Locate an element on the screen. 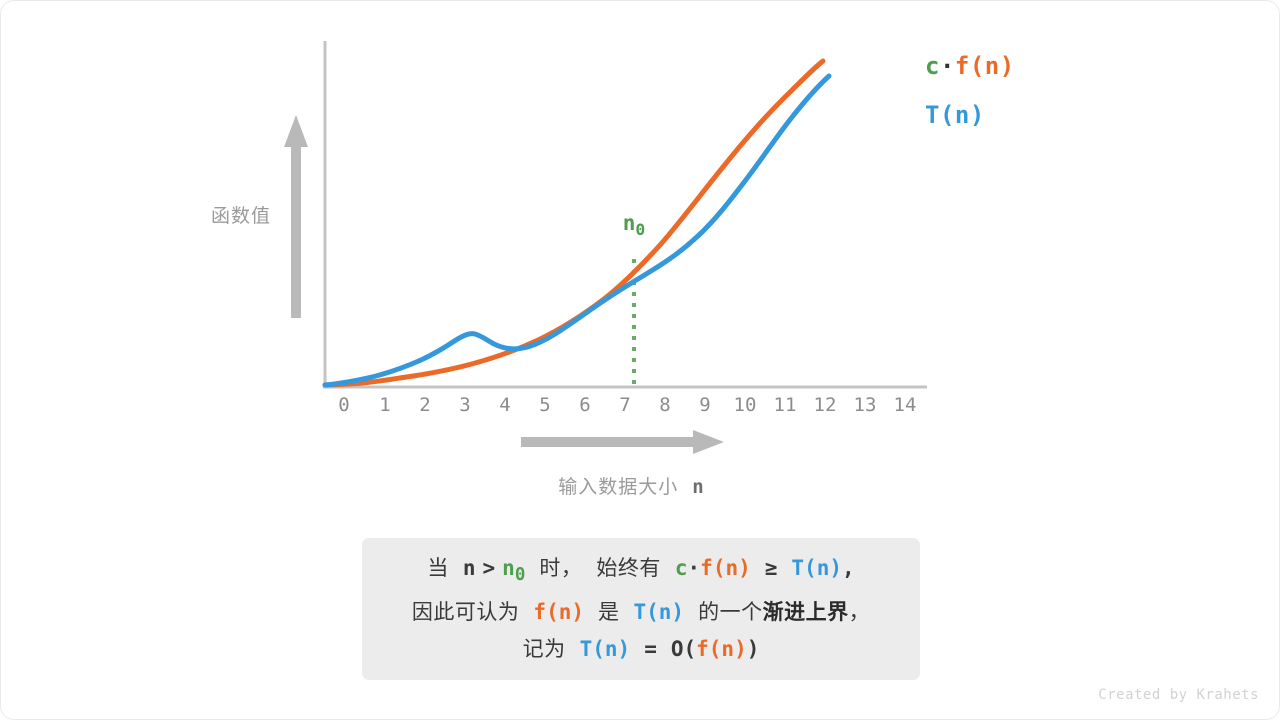 The image size is (1280, 720). cap1-ge-icon: ≥ is located at coordinates (771, 567).